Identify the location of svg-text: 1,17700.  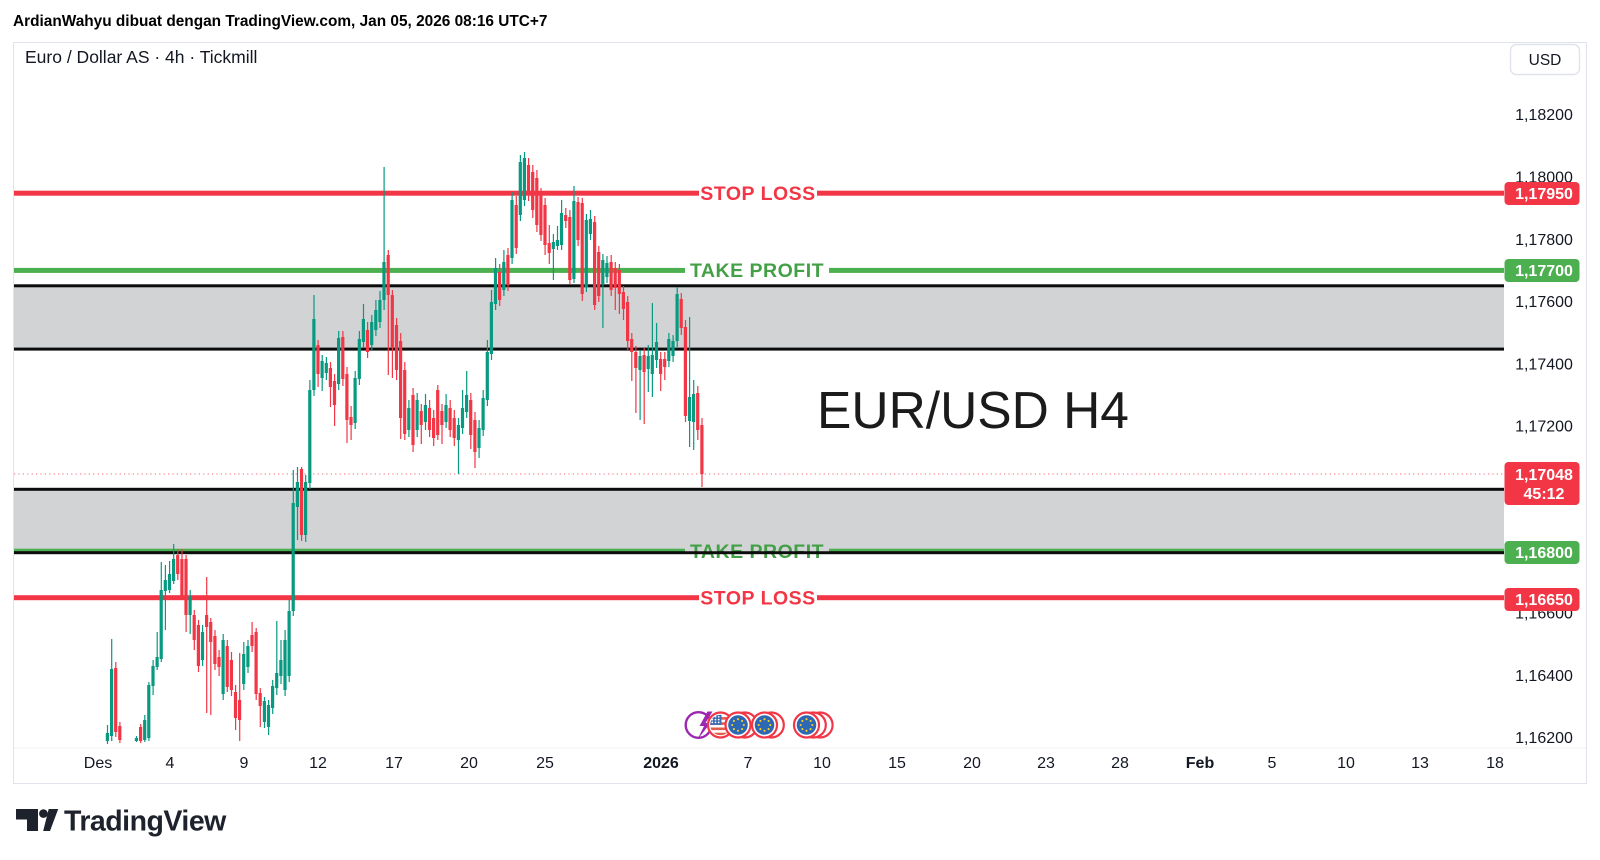
(1544, 271).